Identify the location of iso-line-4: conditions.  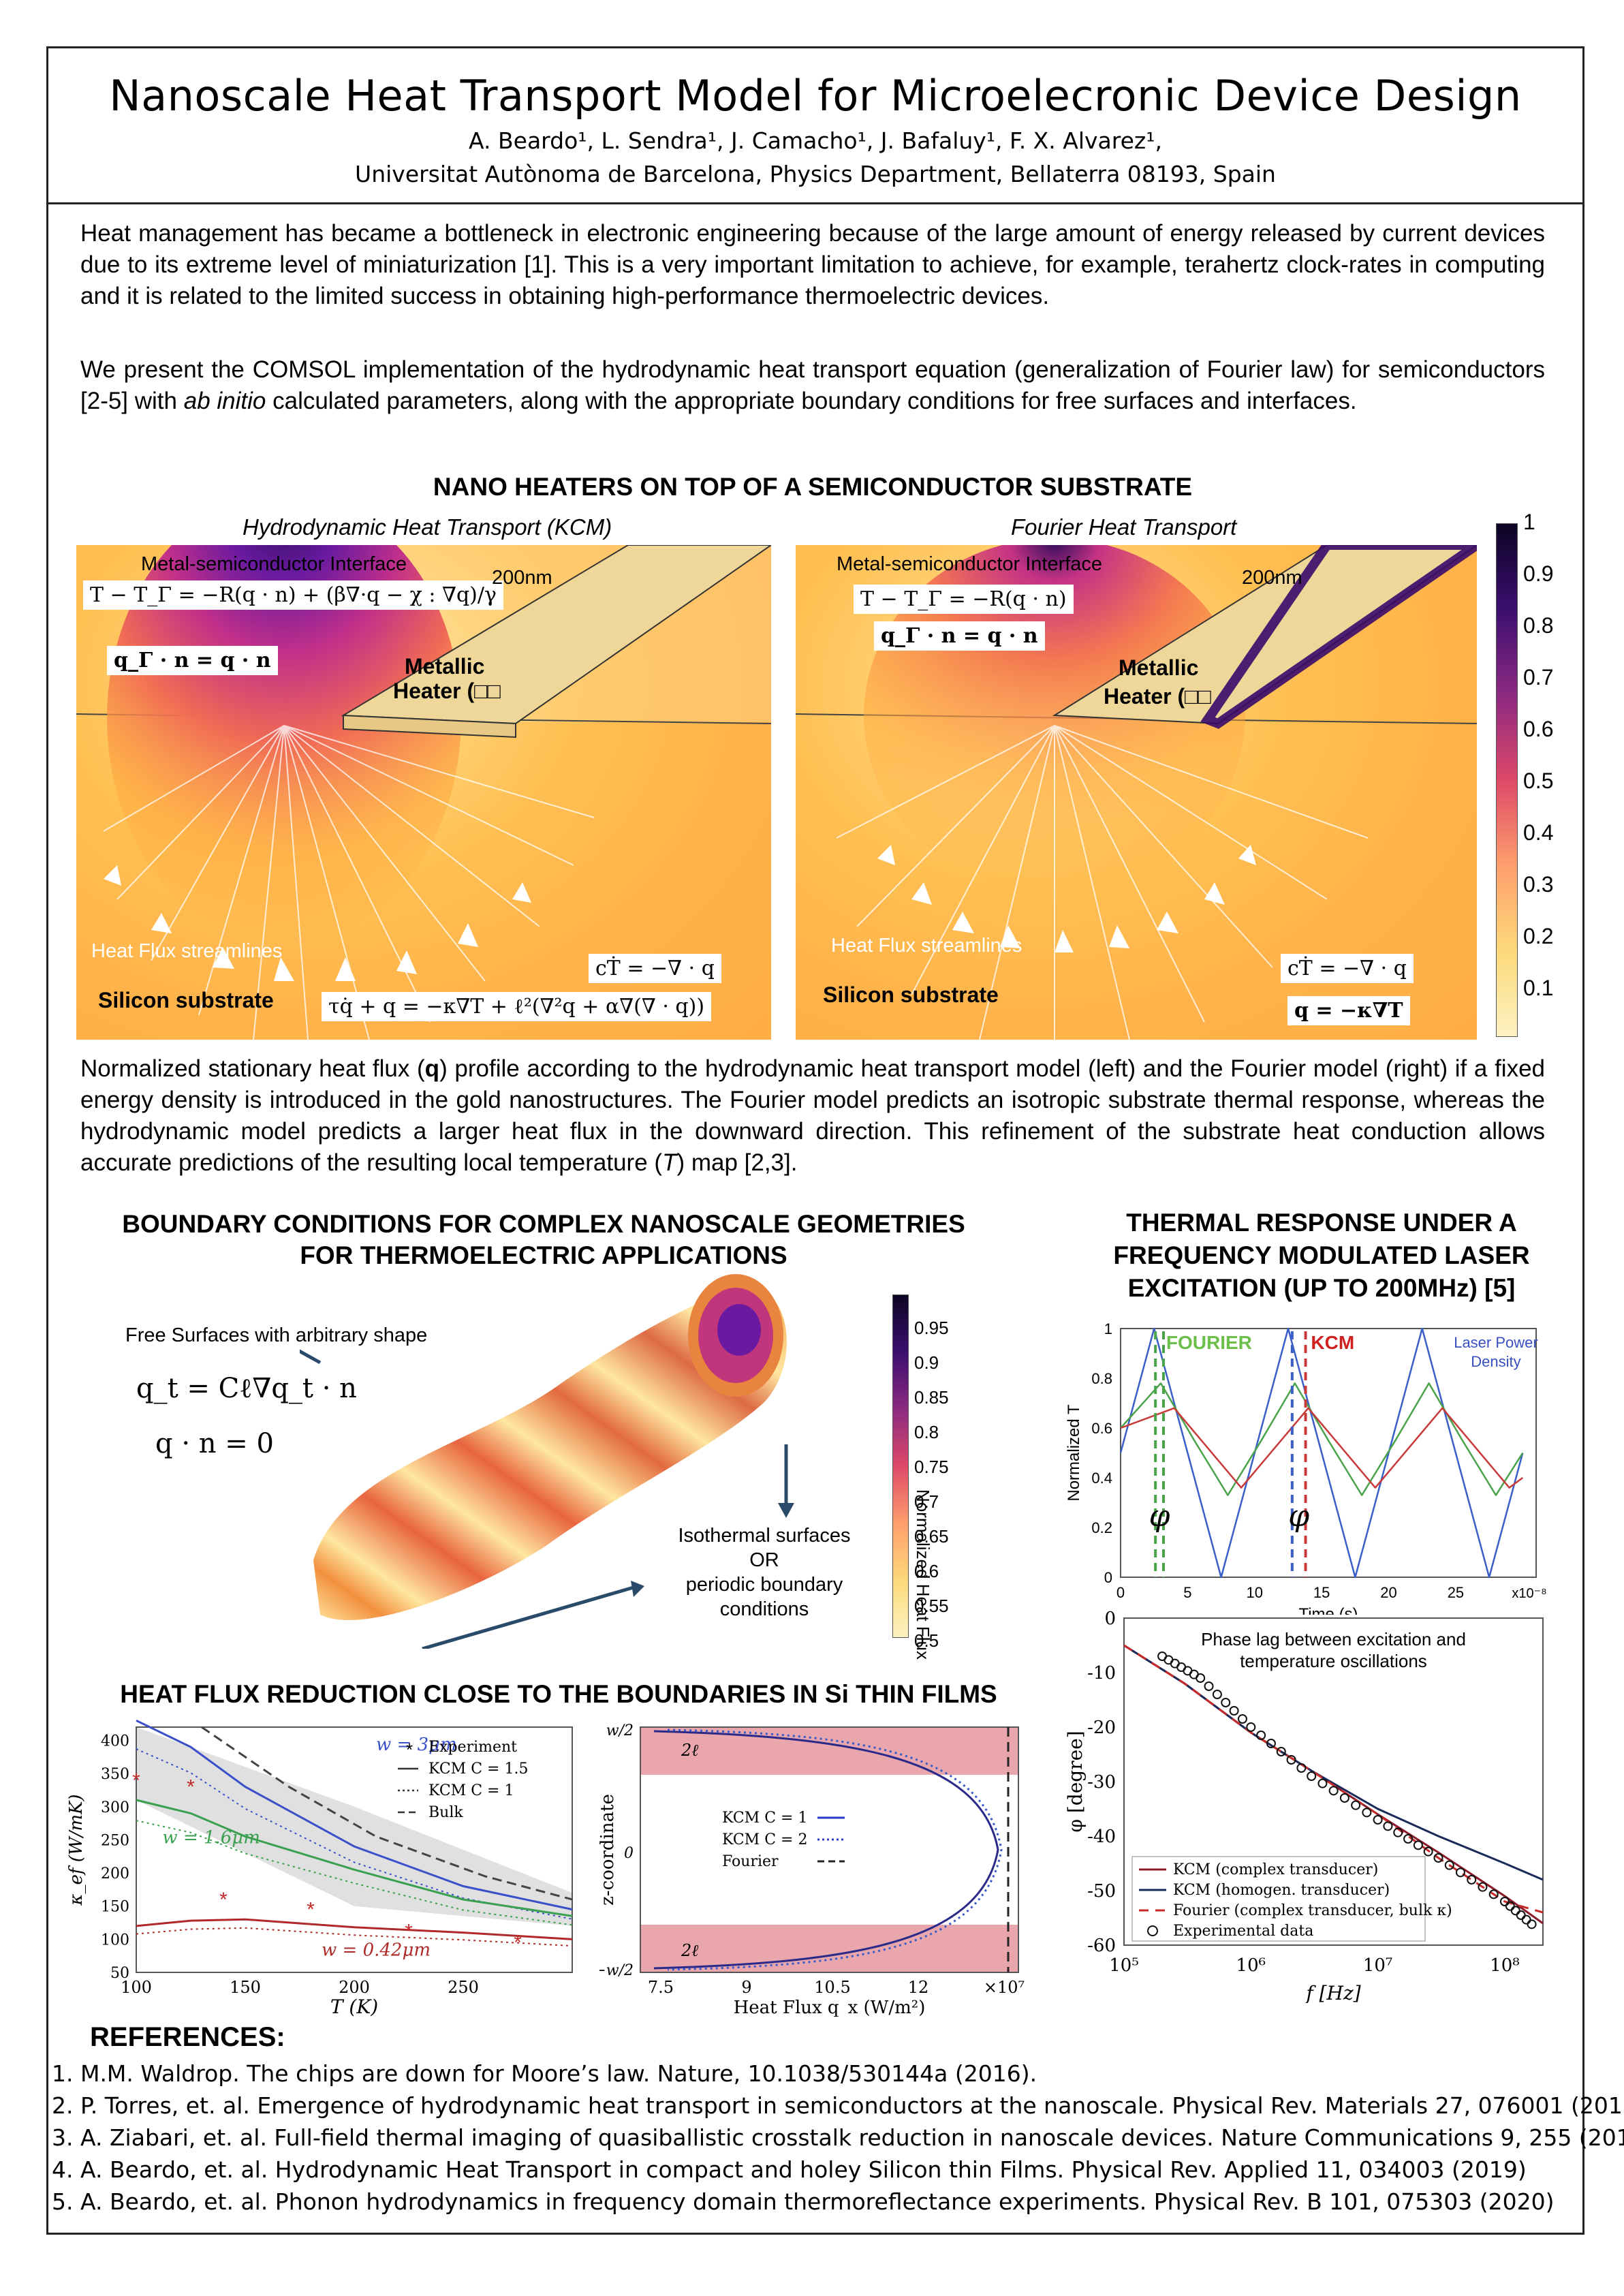
(764, 1609).